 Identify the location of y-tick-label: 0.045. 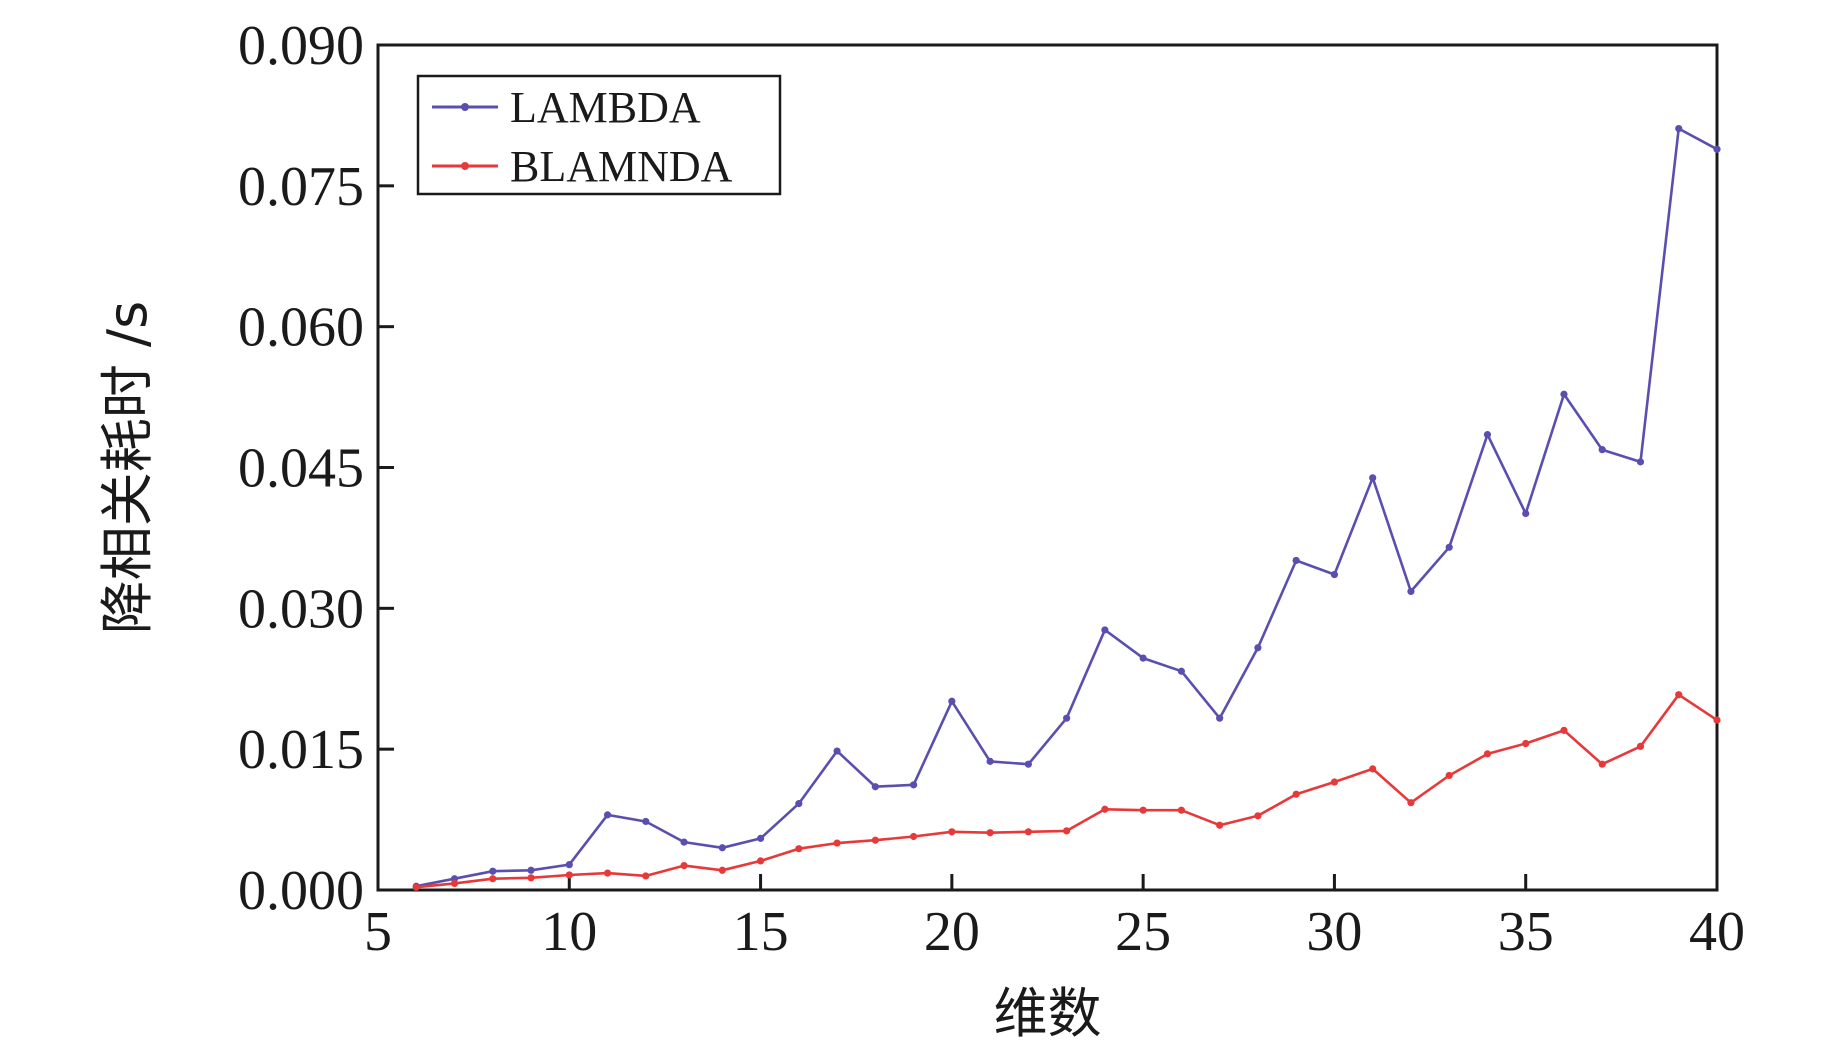
(301, 469).